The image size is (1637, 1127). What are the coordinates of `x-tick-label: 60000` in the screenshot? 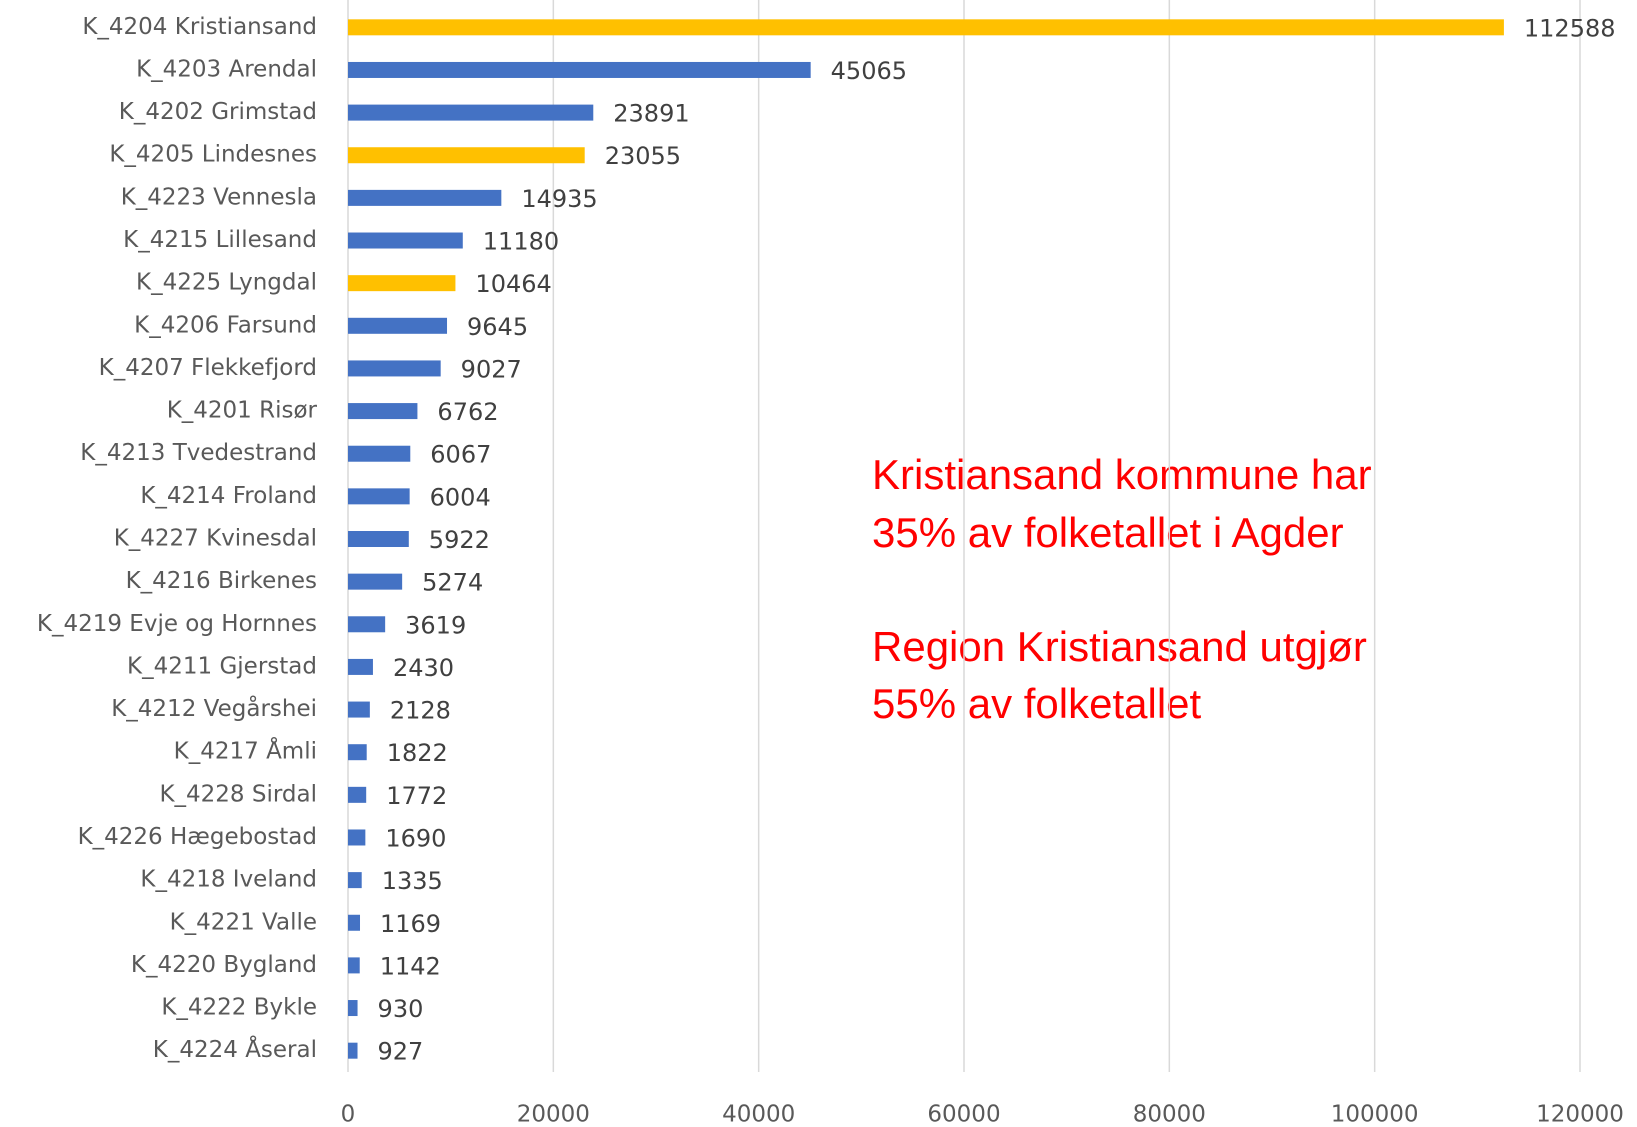 It's located at (963, 1114).